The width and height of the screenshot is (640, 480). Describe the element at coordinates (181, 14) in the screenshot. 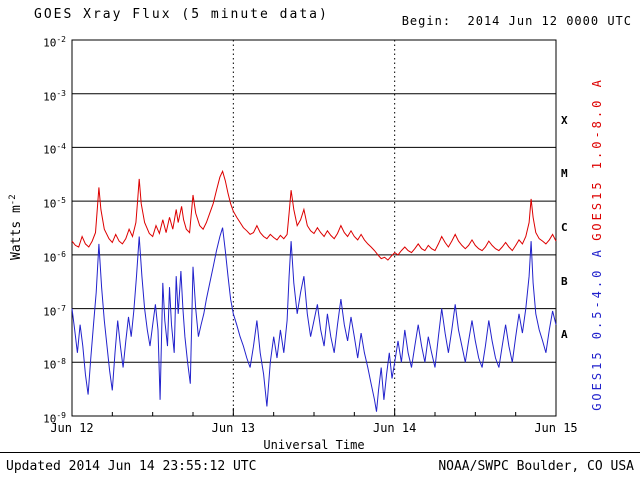

I see `chart-title: GOES Xray Flux (5 minute data)` at that location.